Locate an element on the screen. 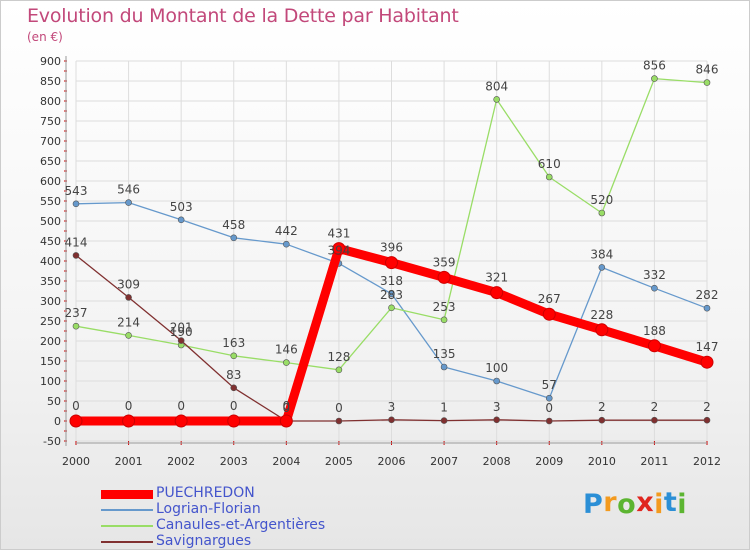 This screenshot has width=750, height=550. logo-letter: o is located at coordinates (627, 504).